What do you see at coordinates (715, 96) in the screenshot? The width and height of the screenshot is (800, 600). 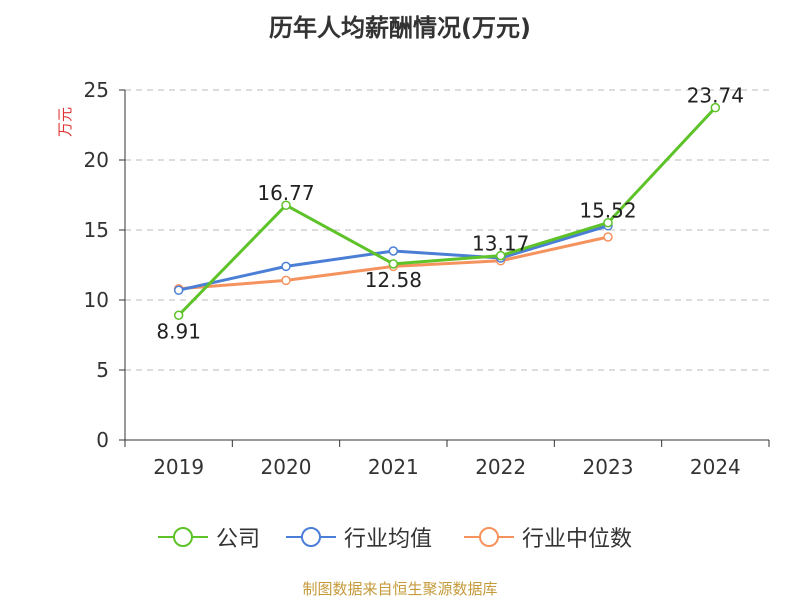 I see `data-label-company: 23.74` at bounding box center [715, 96].